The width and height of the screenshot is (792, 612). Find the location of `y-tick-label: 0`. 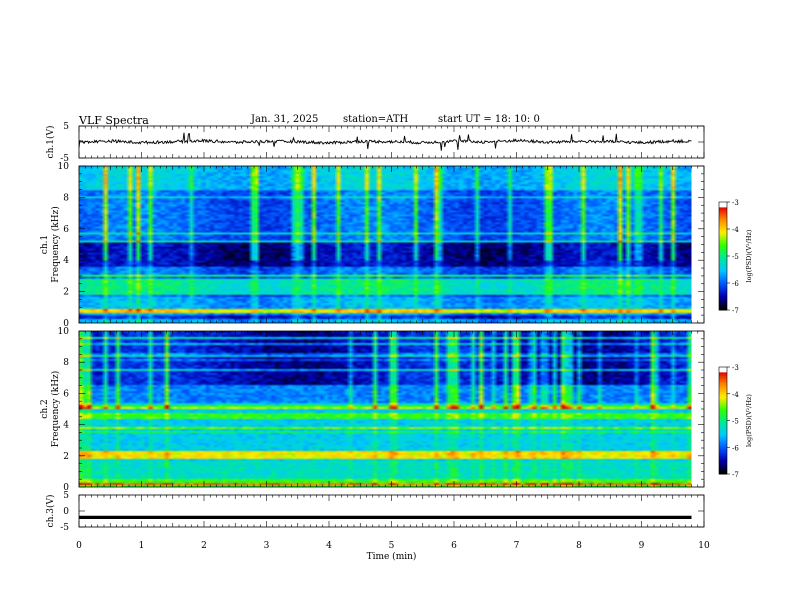

y-tick-label: 0 is located at coordinates (66, 512).